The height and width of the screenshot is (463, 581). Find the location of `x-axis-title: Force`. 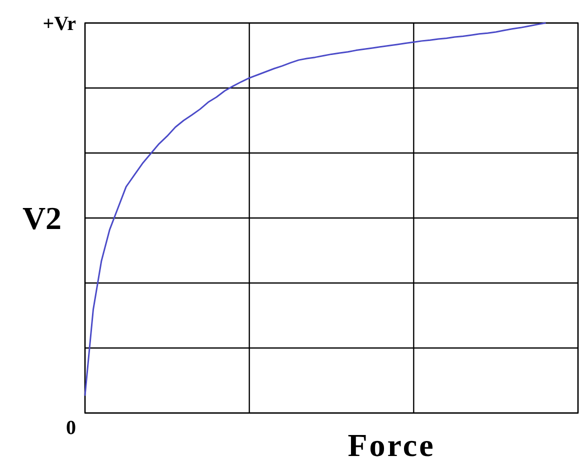

x-axis-title: Force is located at coordinates (392, 445).